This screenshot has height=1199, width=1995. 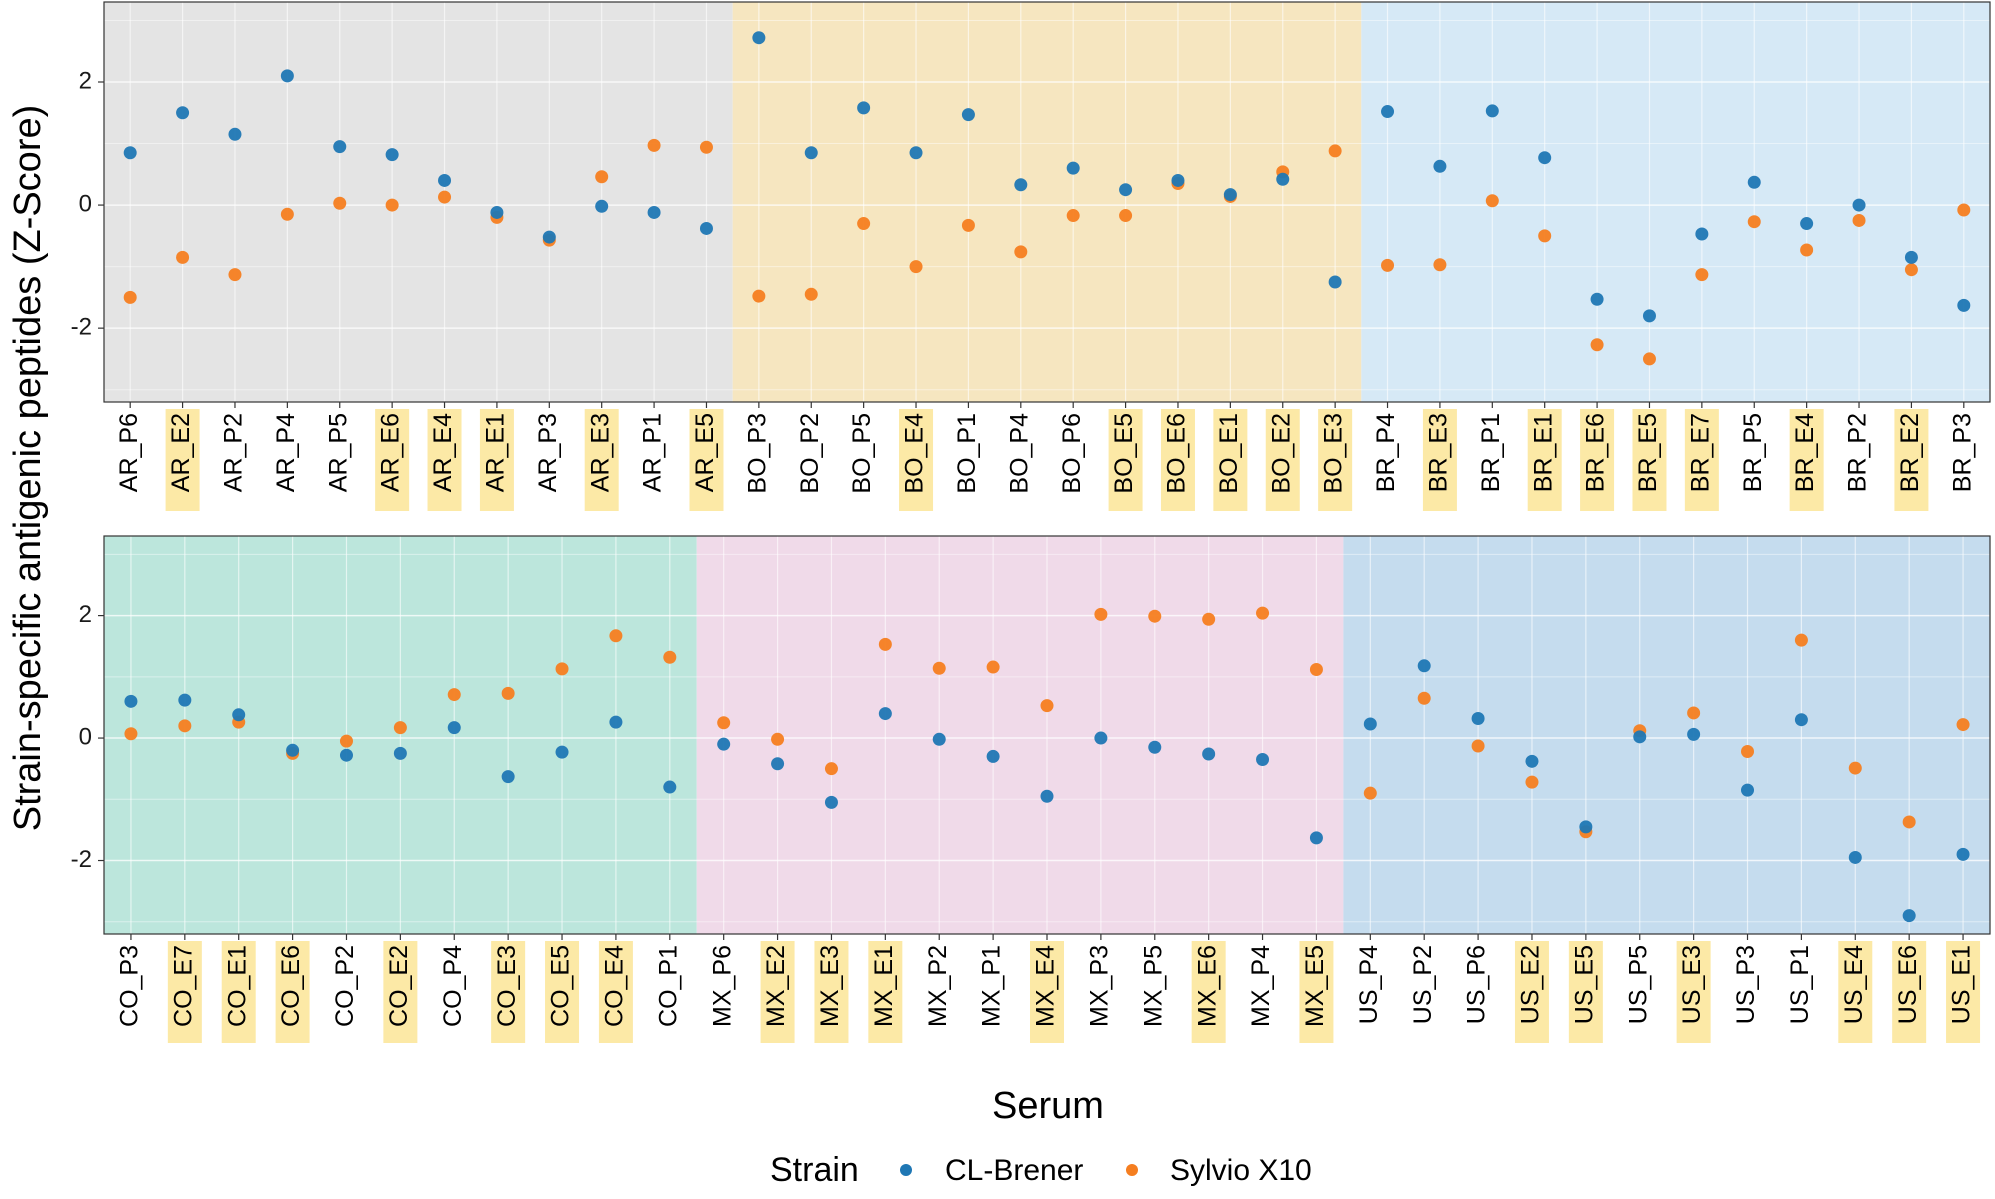 I want to click on x-tick-label: BO_E6, so click(x=1177, y=453).